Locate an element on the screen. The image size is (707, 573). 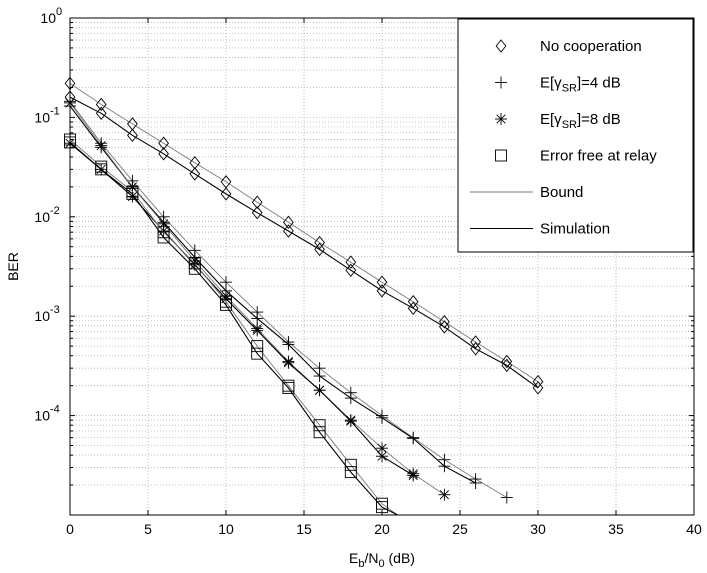
x-tick-label: 5 is located at coordinates (148, 529).